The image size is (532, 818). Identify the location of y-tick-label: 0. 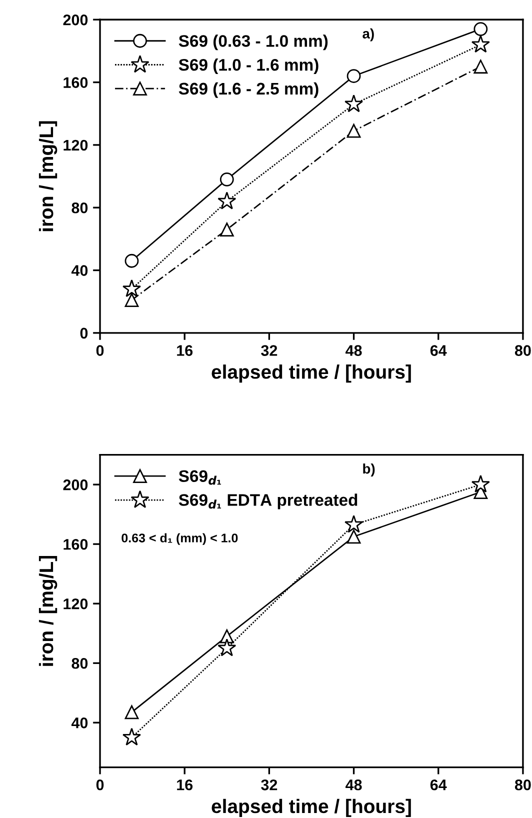
(84, 333).